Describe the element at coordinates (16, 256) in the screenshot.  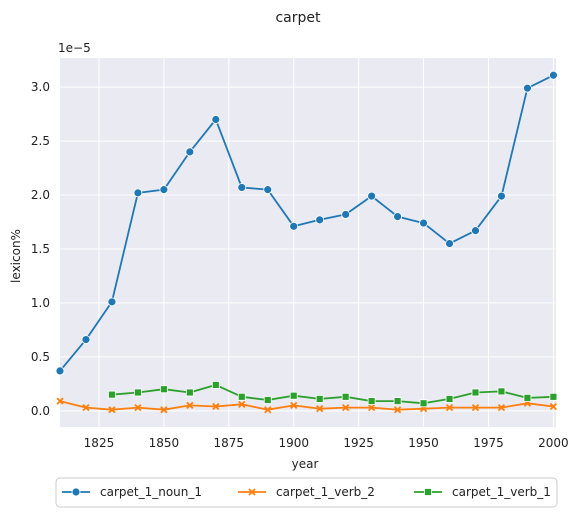
I see `y-axis-label: lexicon%` at that location.